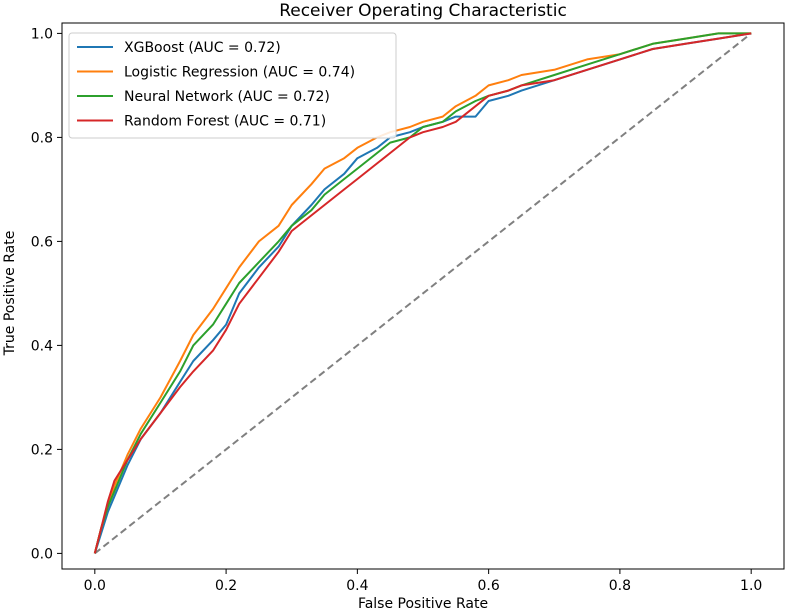 The width and height of the screenshot is (786, 612). Describe the element at coordinates (423, 604) in the screenshot. I see `x-axis-label: False Positive Rate` at that location.